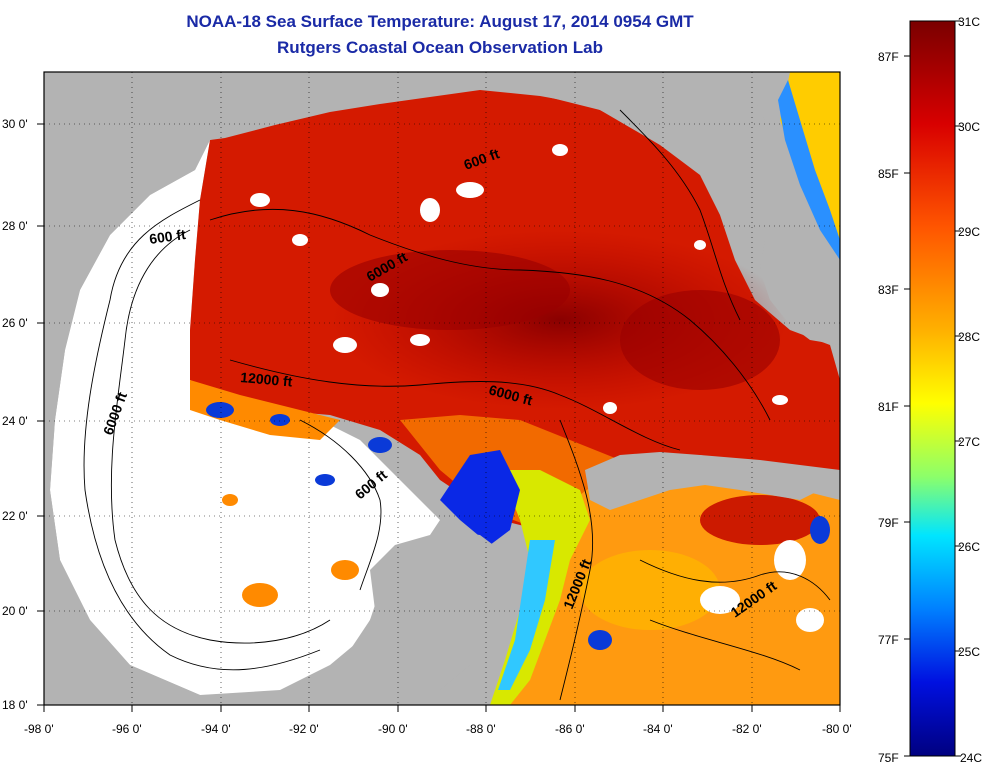  Describe the element at coordinates (969, 232) in the screenshot. I see `colorbar-c-label: 29C` at that location.